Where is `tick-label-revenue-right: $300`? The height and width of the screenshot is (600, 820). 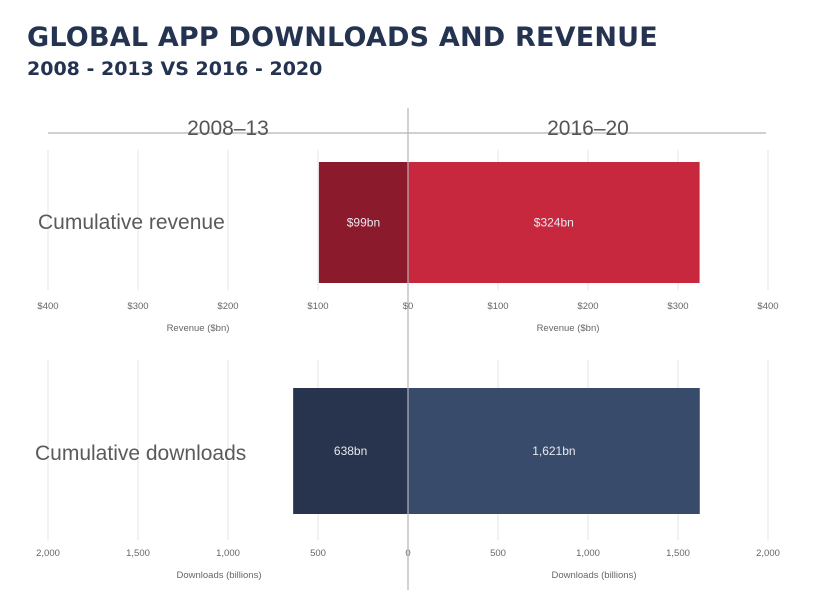
tick-label-revenue-right: $300 is located at coordinates (677, 306).